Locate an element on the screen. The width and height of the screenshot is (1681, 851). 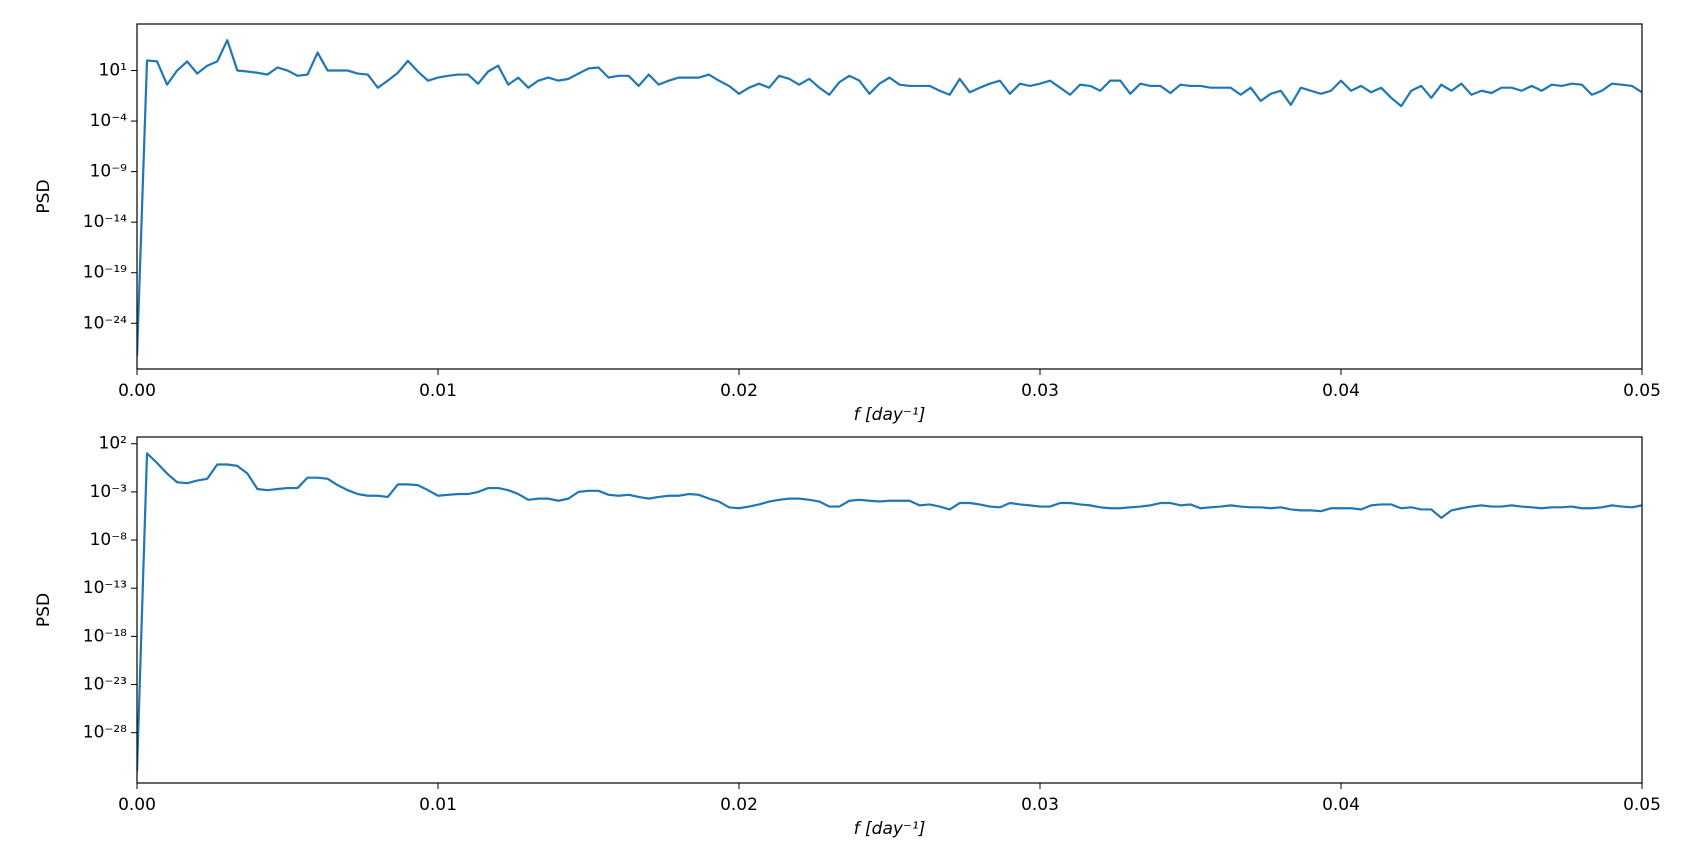
y-tick-label: 10⁻¹⁴ is located at coordinates (105, 222).